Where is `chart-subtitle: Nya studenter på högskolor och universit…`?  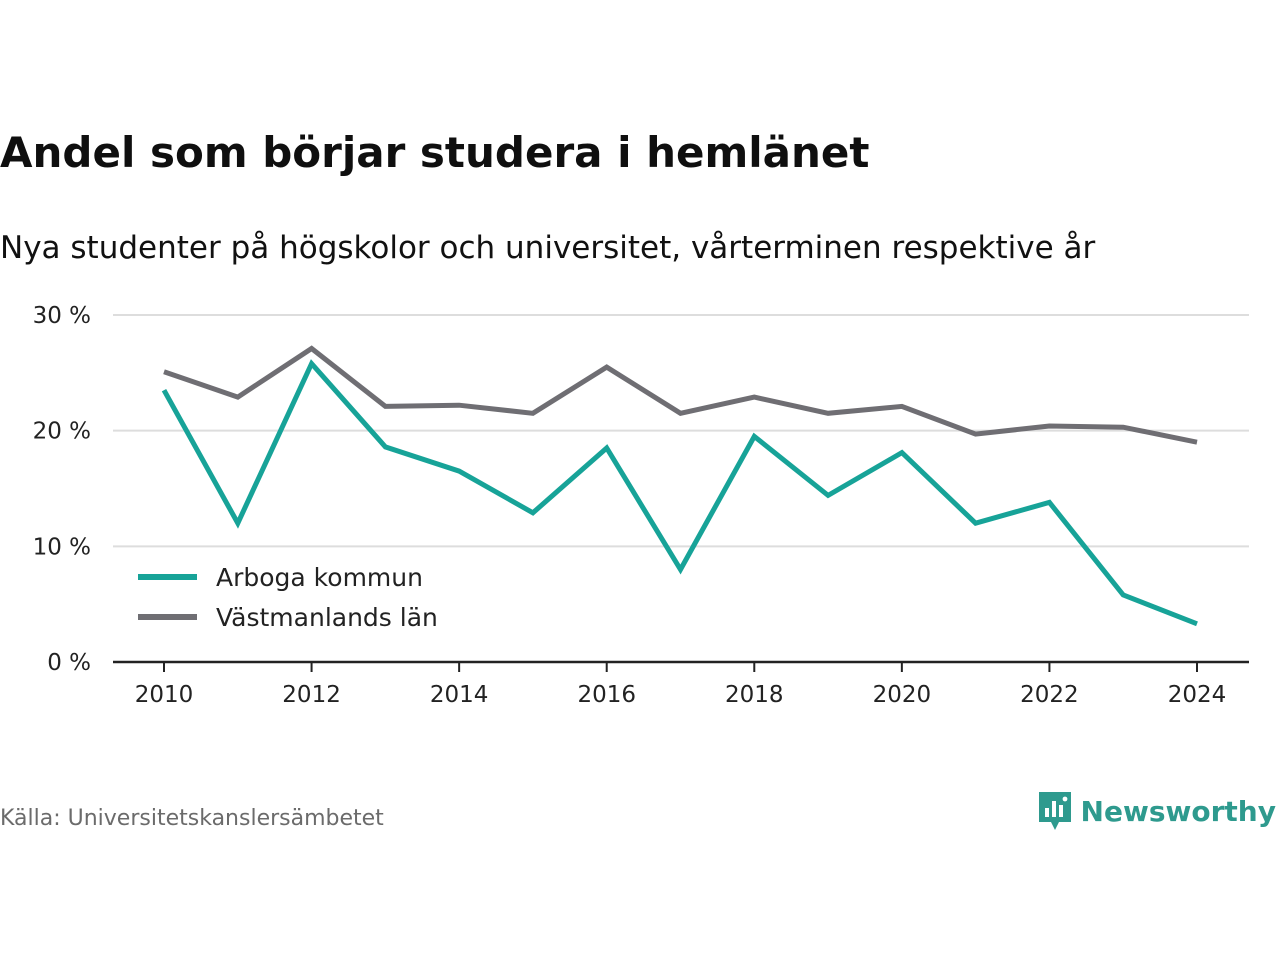
chart-subtitle: Nya studenter på högskolor och universit… is located at coordinates (548, 248).